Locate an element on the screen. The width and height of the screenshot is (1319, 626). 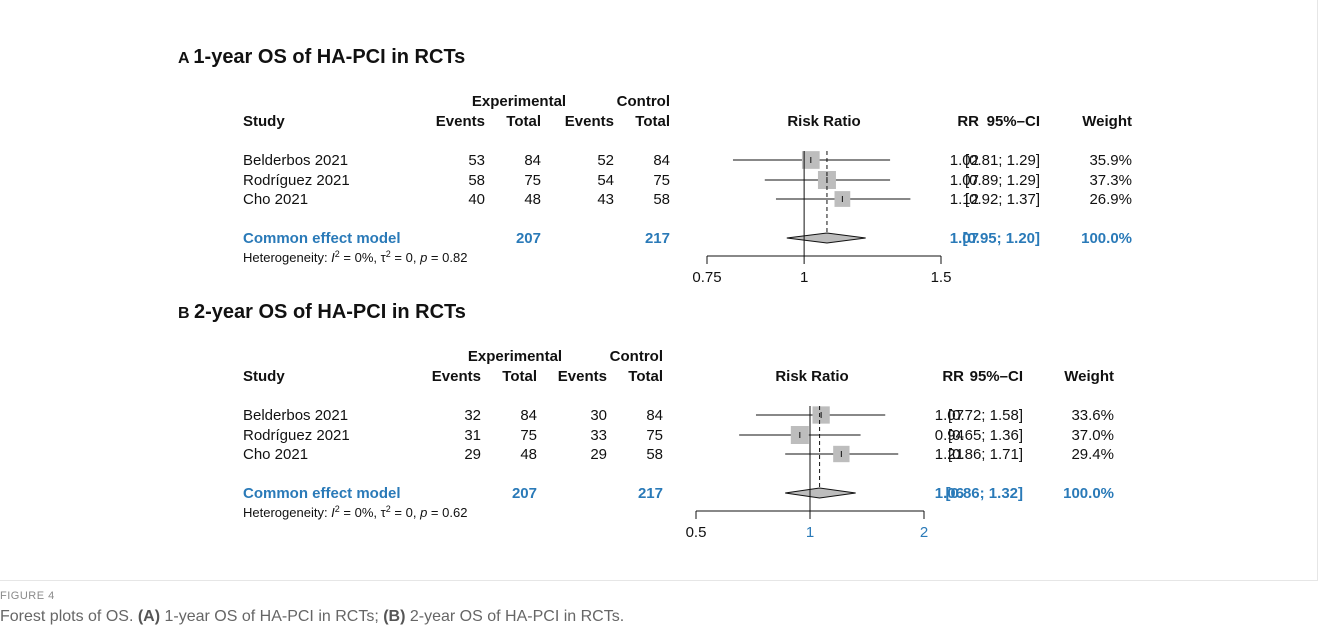
panel-title: B 2-year OS of HA-PCI in RCTs is located at coordinates (322, 312).